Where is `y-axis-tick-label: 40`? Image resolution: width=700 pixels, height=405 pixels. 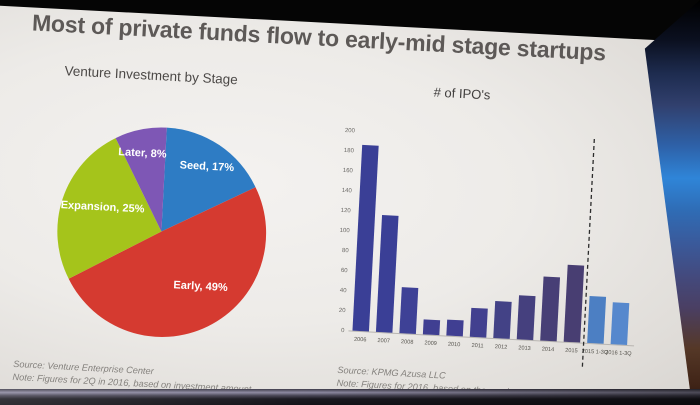
y-axis-tick-label: 40 is located at coordinates (344, 291).